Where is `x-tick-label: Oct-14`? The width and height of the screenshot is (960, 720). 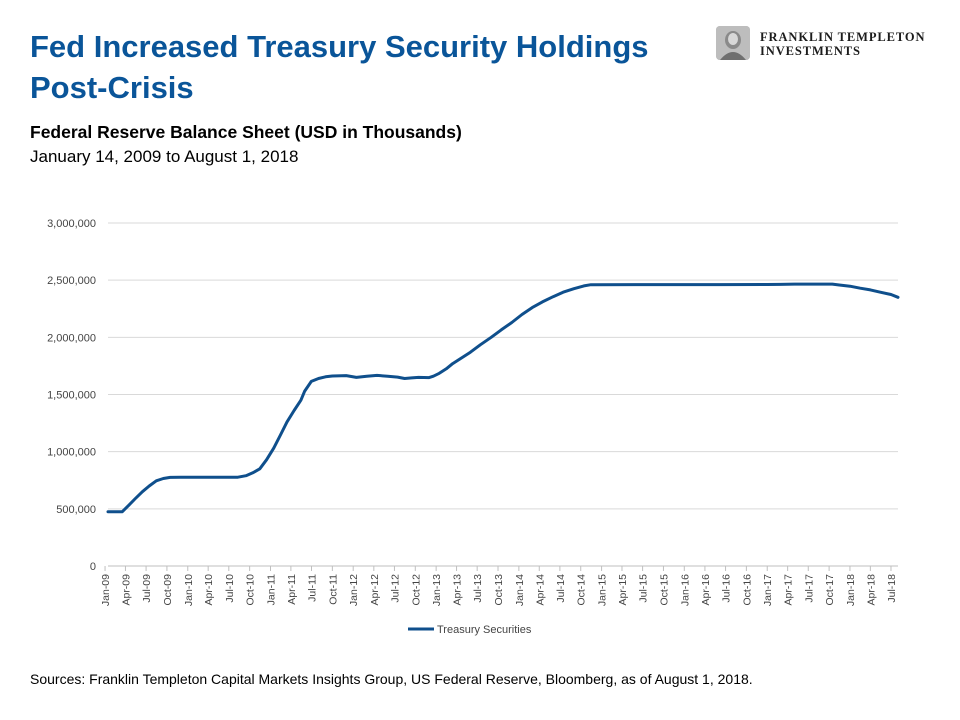 x-tick-label: Oct-14 is located at coordinates (582, 590).